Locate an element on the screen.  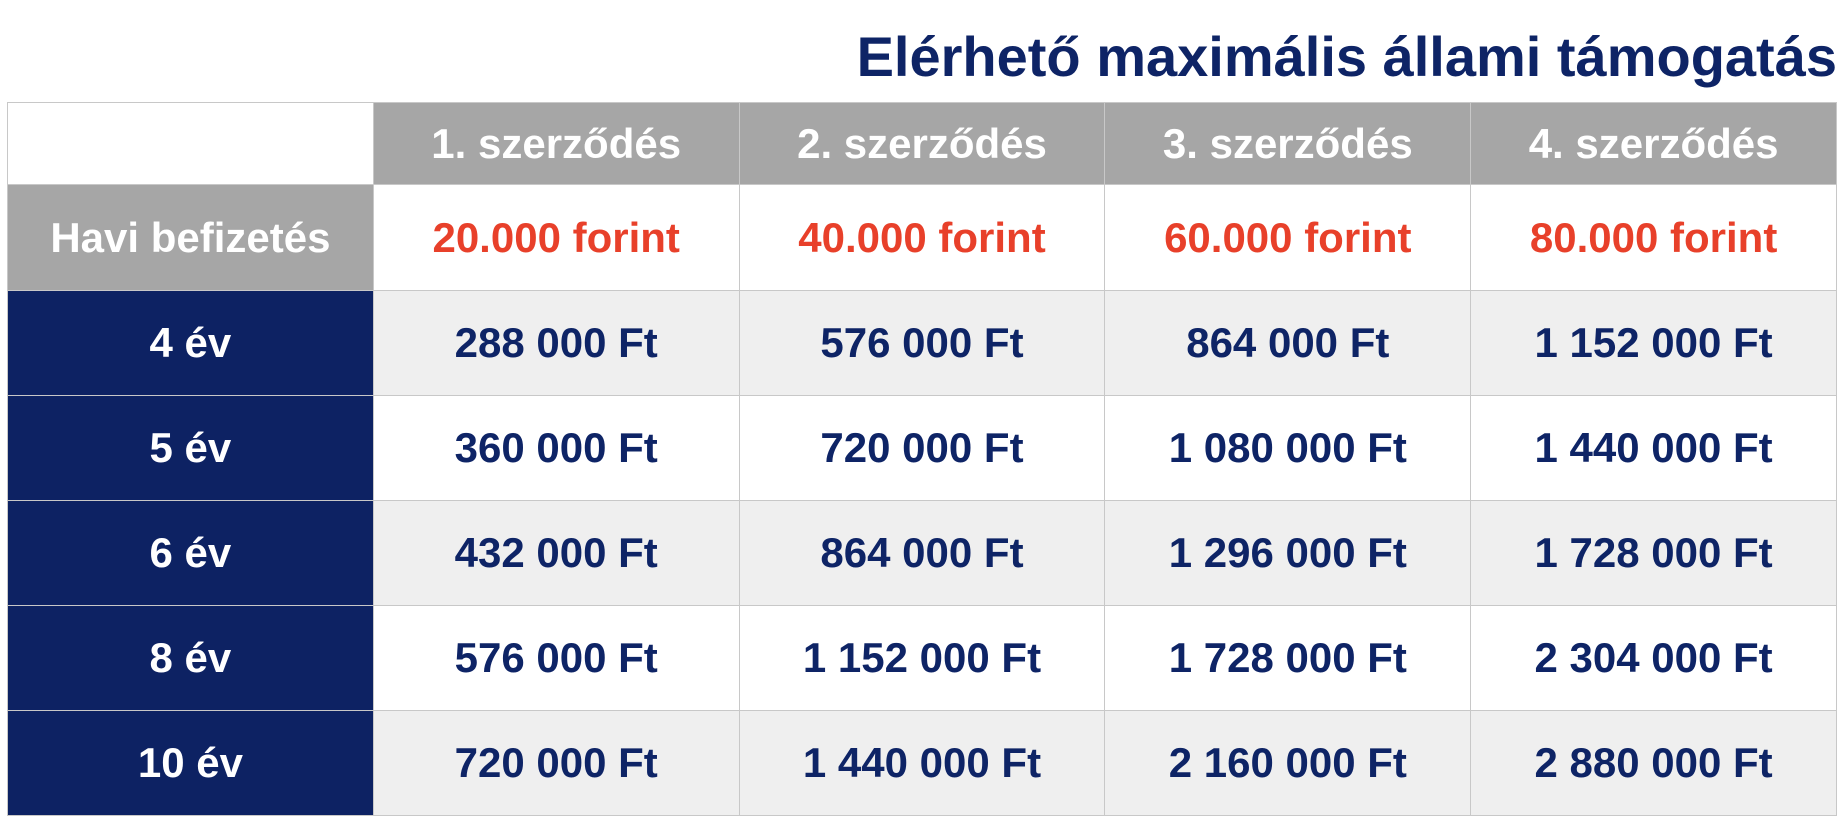
row-header: 8 év is located at coordinates (190, 658).